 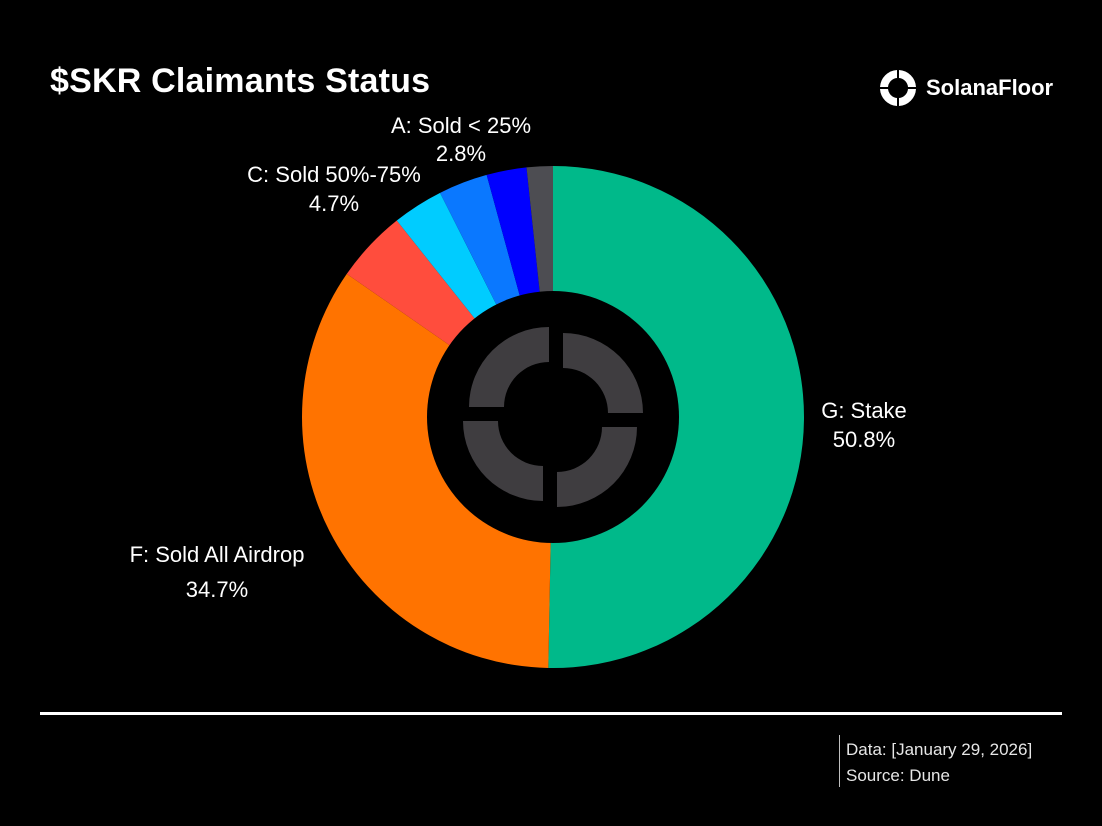 I want to click on slice-label-name: C: Sold 50%-75%, so click(x=334, y=174).